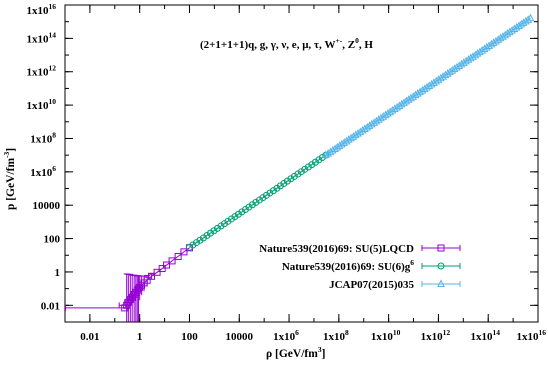  Describe the element at coordinates (58, 273) in the screenshot. I see `y-tick-label: 1` at that location.